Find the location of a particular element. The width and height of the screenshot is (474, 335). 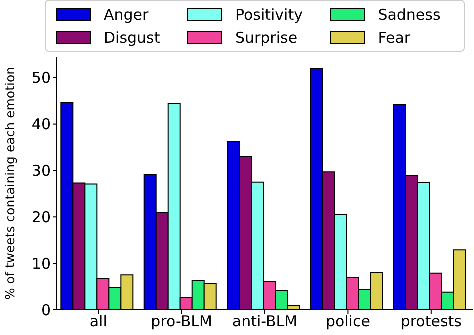

y-tick-label: 10 is located at coordinates (41, 263).